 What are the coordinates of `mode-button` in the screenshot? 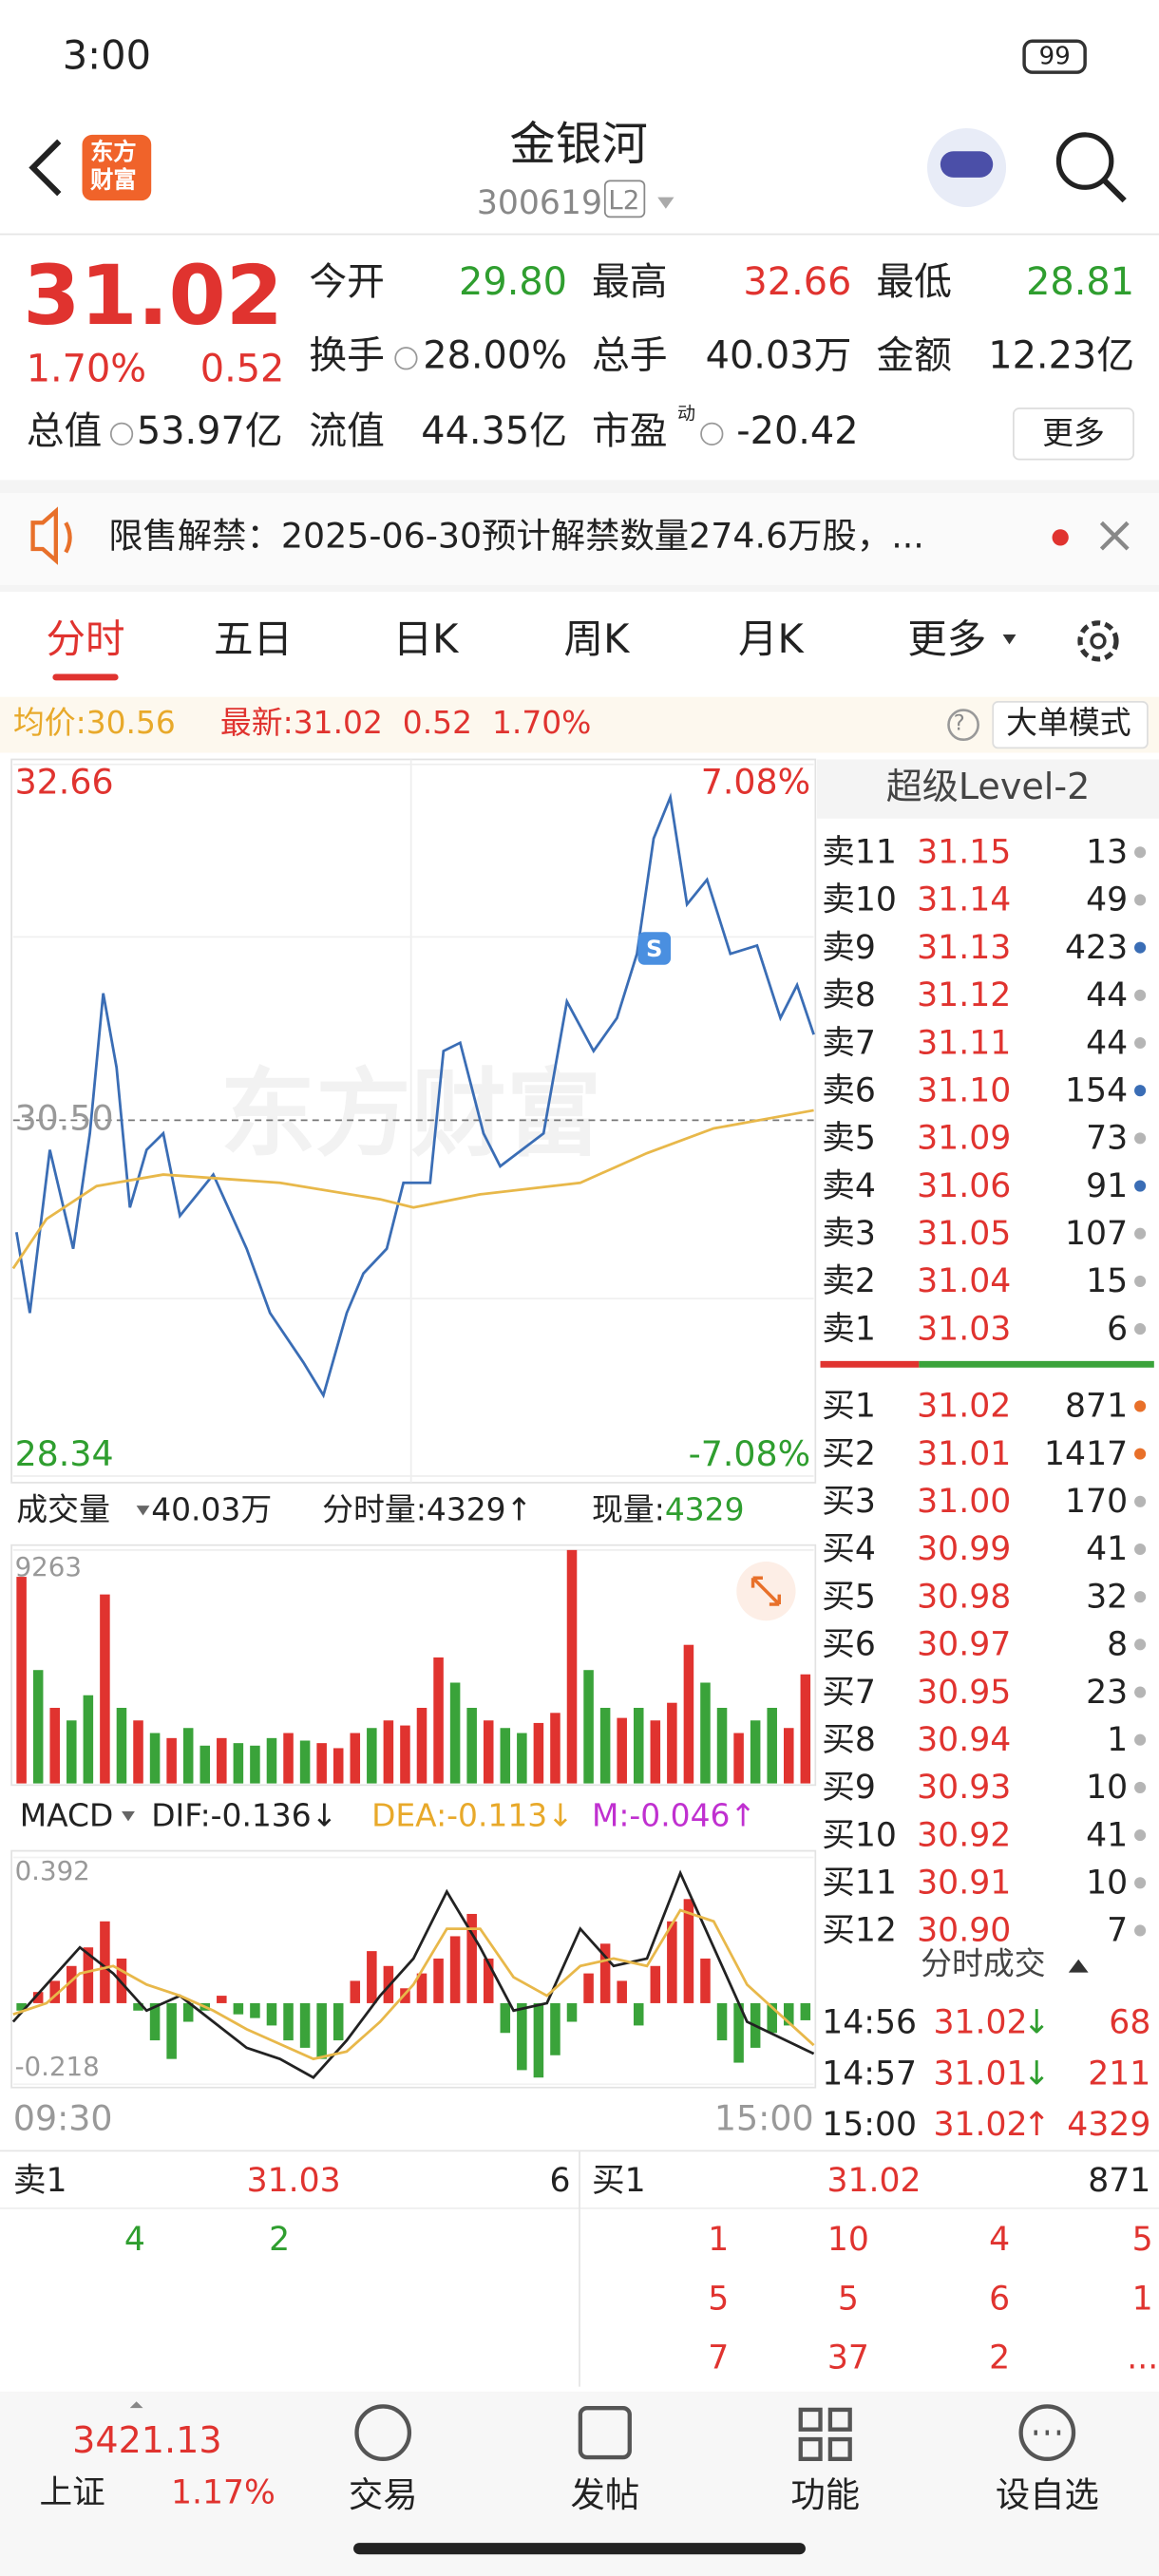 It's located at (1070, 725).